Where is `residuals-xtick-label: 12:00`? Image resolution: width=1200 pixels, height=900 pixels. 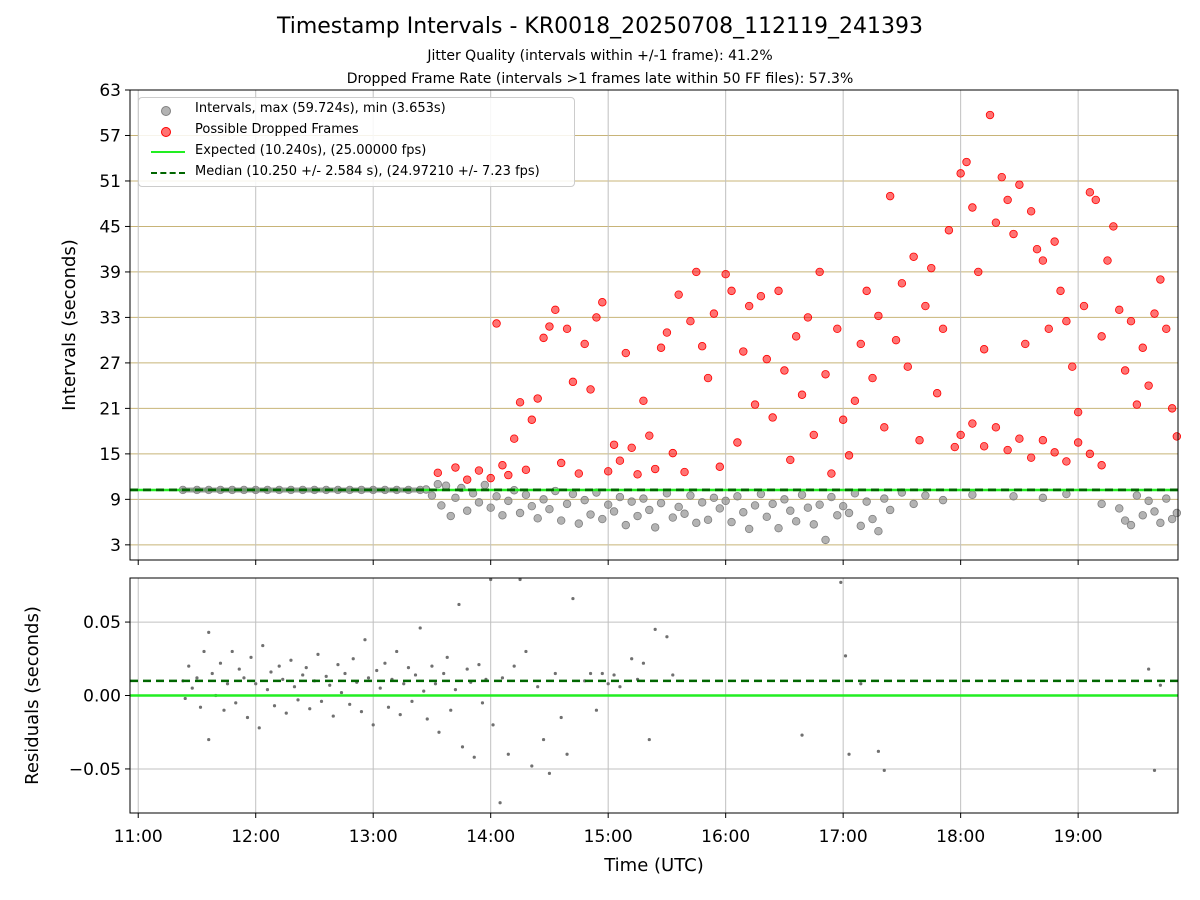 residuals-xtick-label: 12:00 is located at coordinates (255, 837).